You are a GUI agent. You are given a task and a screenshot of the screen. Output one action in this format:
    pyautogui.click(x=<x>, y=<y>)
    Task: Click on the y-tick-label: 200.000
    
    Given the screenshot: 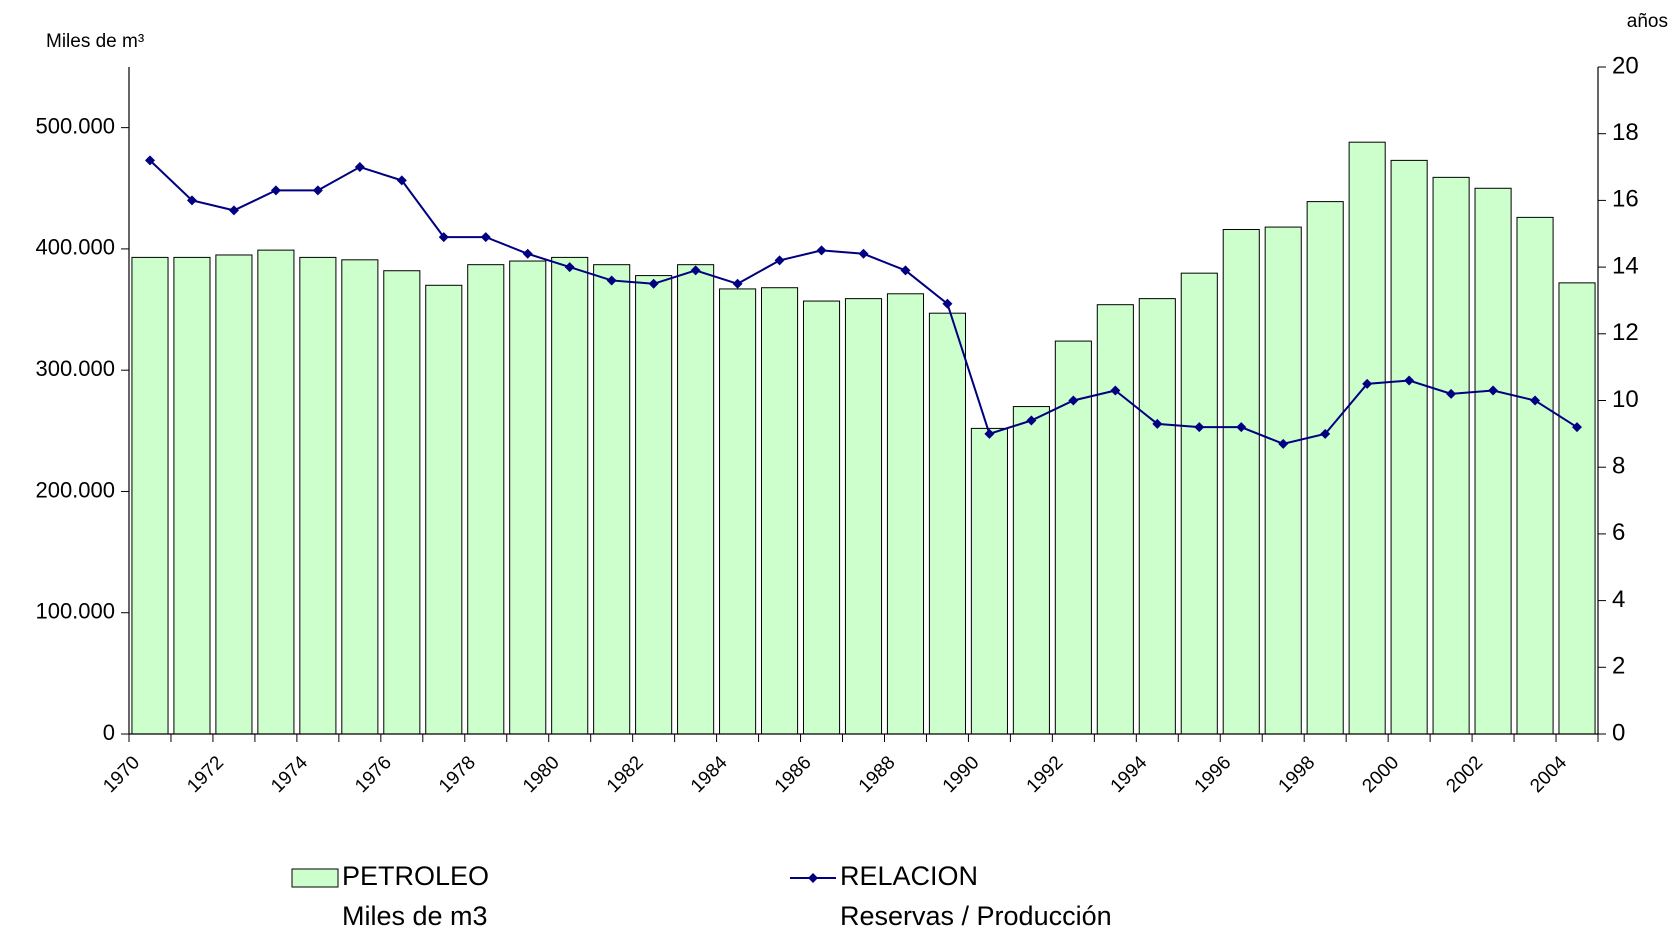 What is the action you would take?
    pyautogui.click(x=75, y=489)
    